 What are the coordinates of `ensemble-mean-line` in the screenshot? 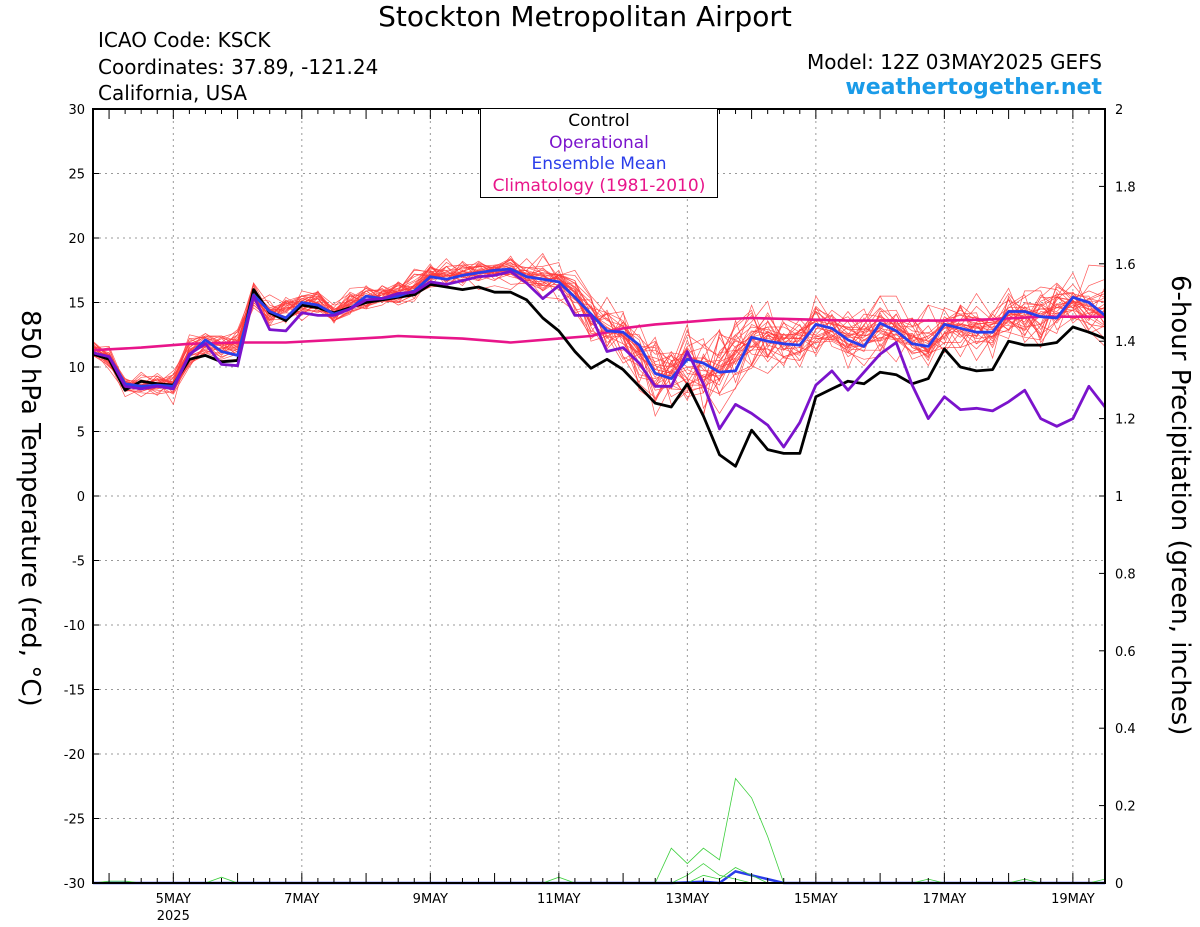 It's located at (599, 327).